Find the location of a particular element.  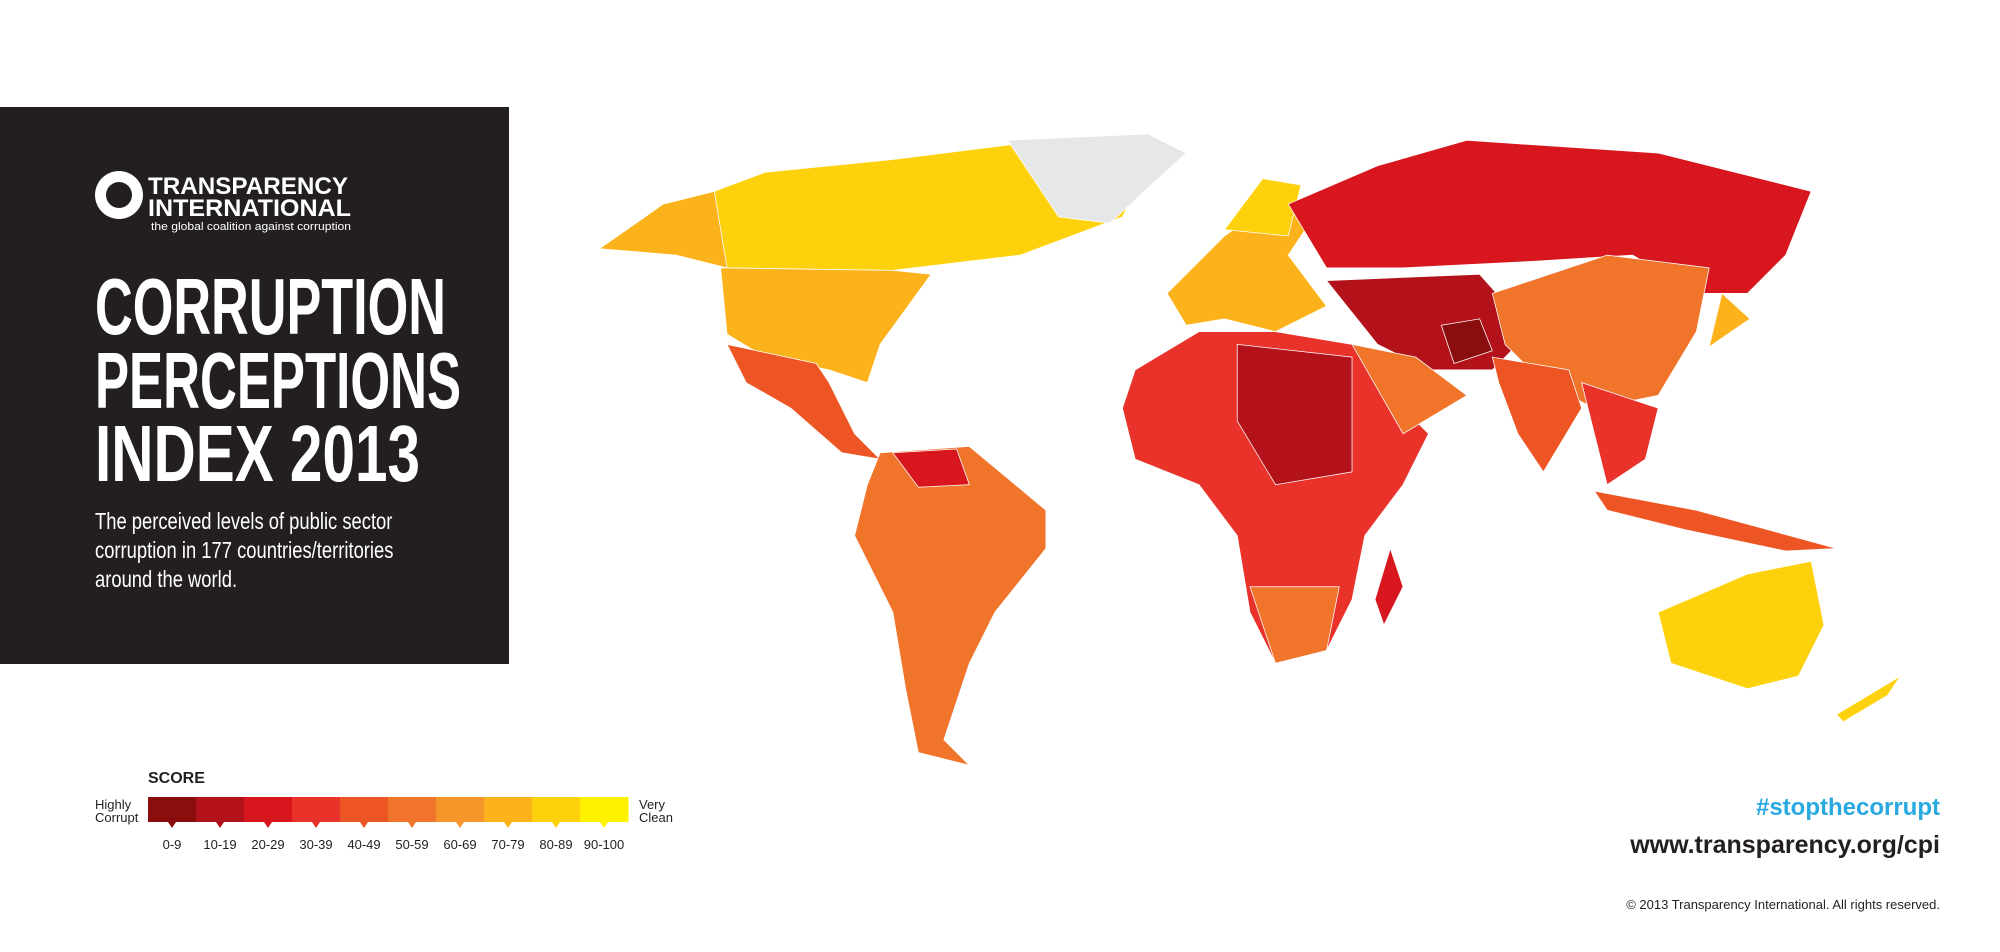

url: www.transparency.org/cpi is located at coordinates (1784, 845).